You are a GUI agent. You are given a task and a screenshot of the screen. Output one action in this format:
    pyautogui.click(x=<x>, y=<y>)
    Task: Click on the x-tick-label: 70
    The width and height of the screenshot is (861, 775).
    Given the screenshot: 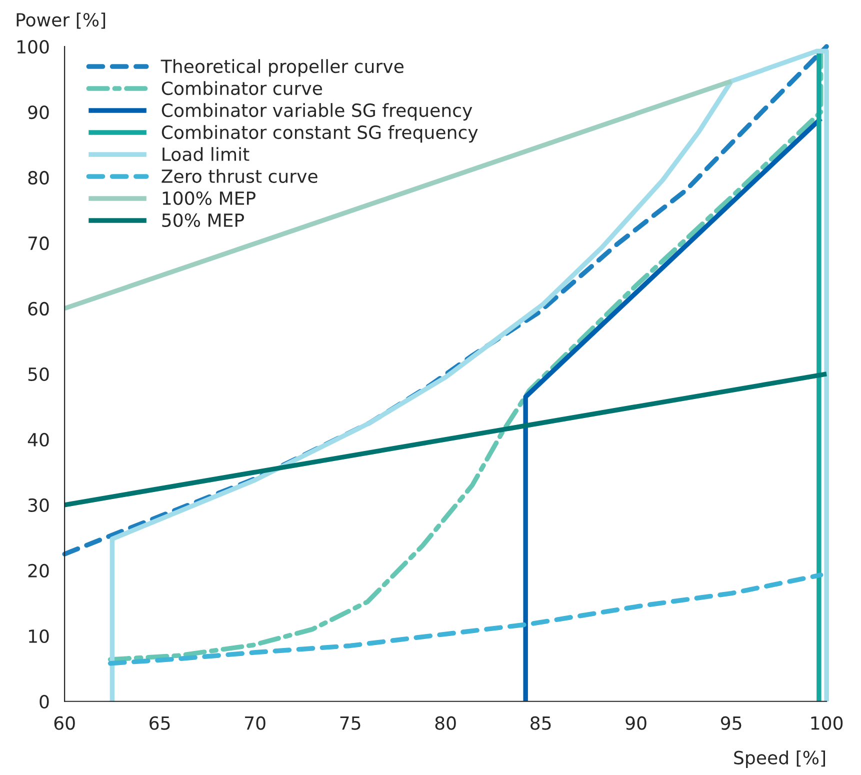 What is the action you would take?
    pyautogui.click(x=255, y=723)
    